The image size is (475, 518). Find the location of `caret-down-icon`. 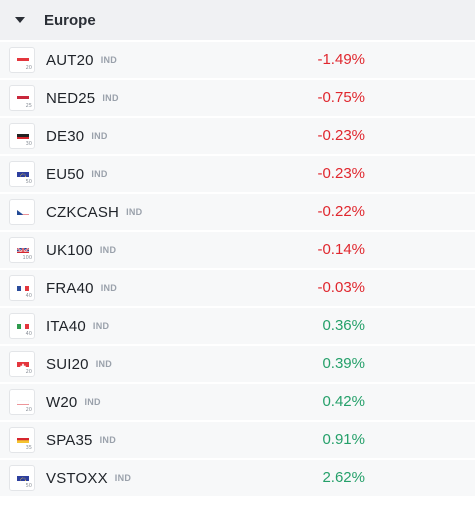

caret-down-icon is located at coordinates (20, 20).